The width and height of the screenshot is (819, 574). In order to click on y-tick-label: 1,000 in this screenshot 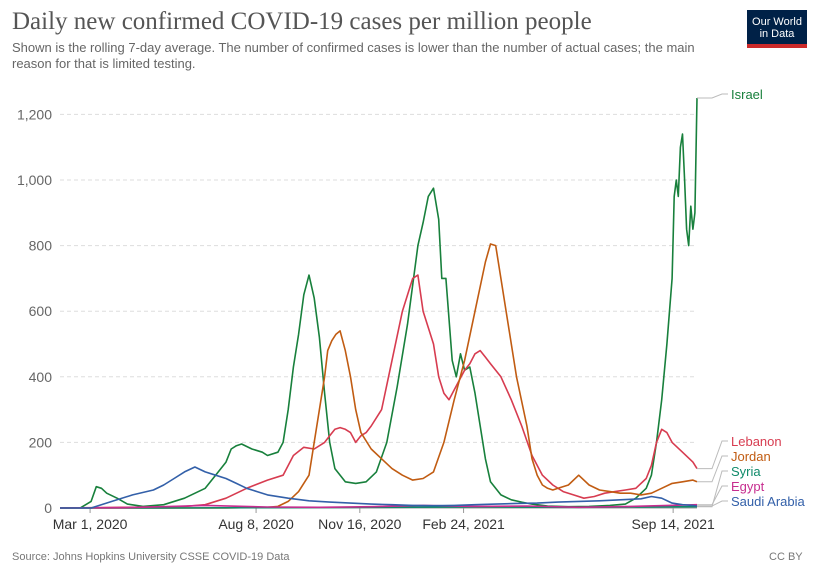, I will do `click(34, 180)`.